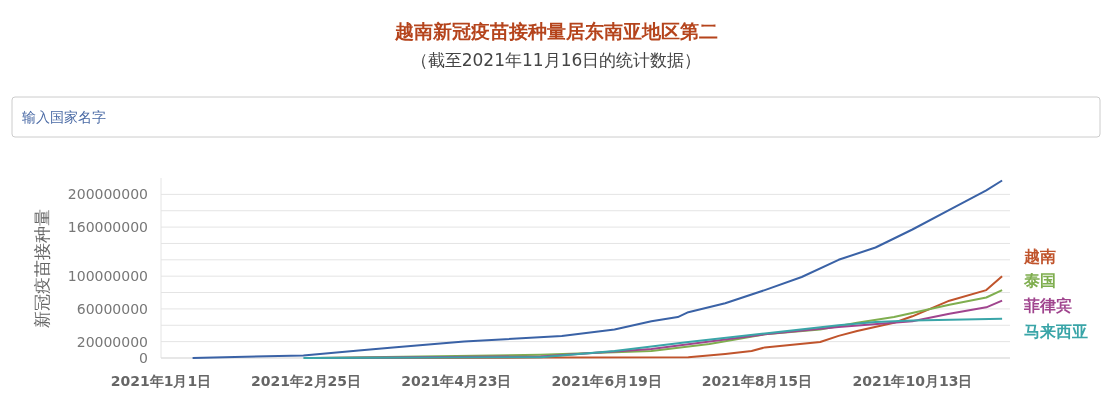  I want to click on y-axis-title: 新冠疫苗接种量, so click(42, 268).